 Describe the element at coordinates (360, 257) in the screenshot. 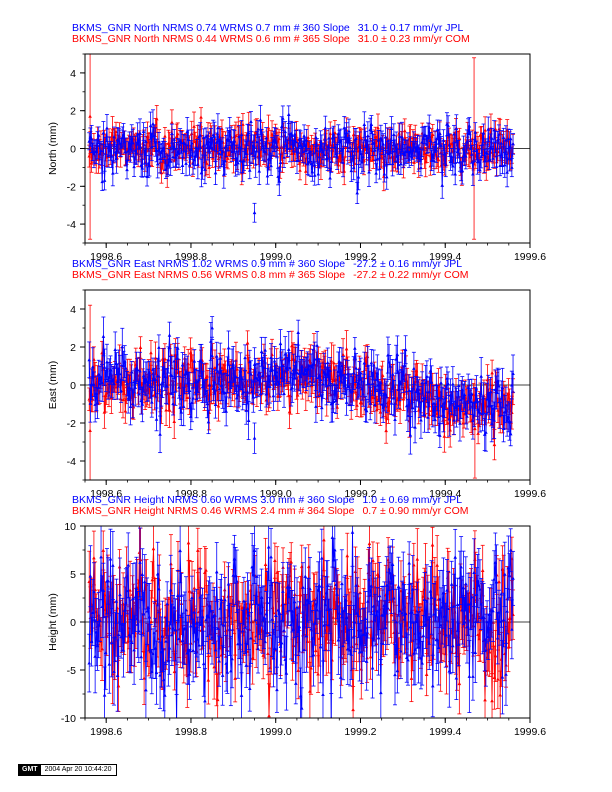

I see `x-tick-label: 1999.2` at that location.